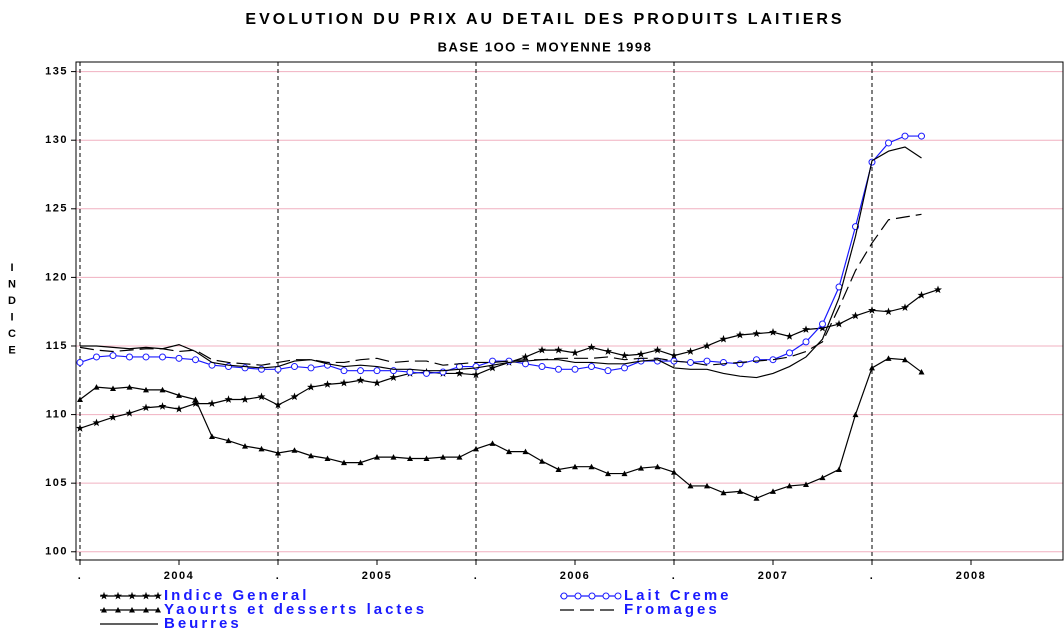 This screenshot has width=1064, height=633. Describe the element at coordinates (56, 209) in the screenshot. I see `y-tick-label: 125` at that location.